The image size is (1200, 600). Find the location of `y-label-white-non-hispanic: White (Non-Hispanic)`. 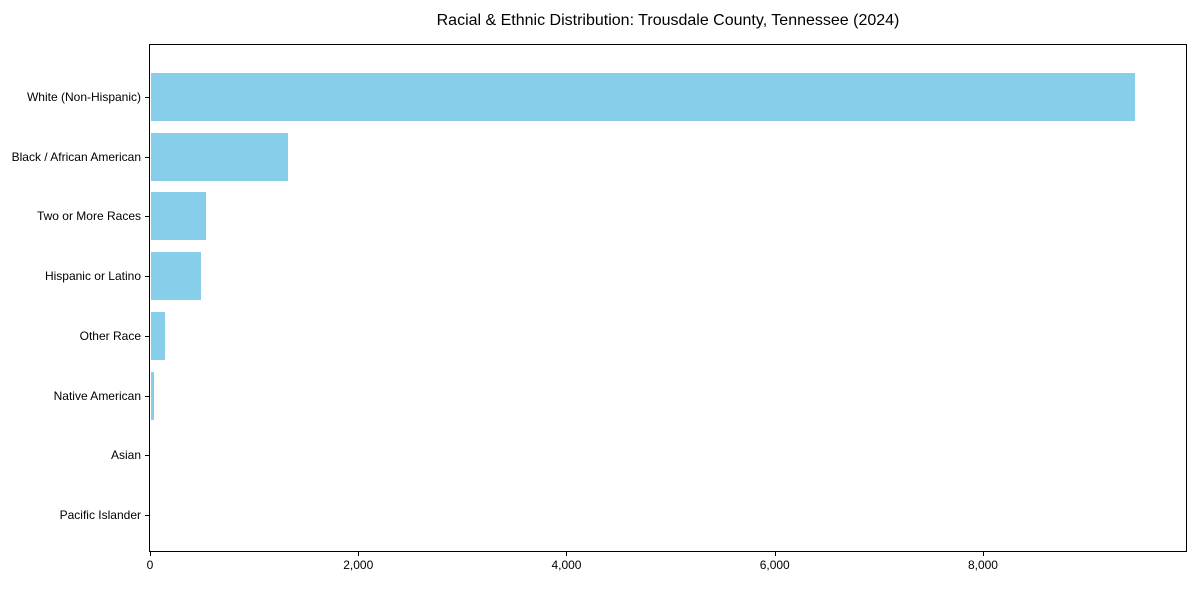

y-label-white-non-hispanic: White (Non-Hispanic) is located at coordinates (83, 97).